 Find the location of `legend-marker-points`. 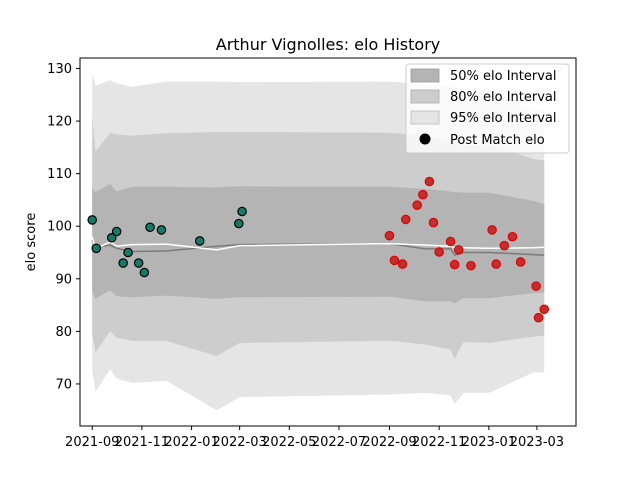

legend-marker-points is located at coordinates (425, 139).